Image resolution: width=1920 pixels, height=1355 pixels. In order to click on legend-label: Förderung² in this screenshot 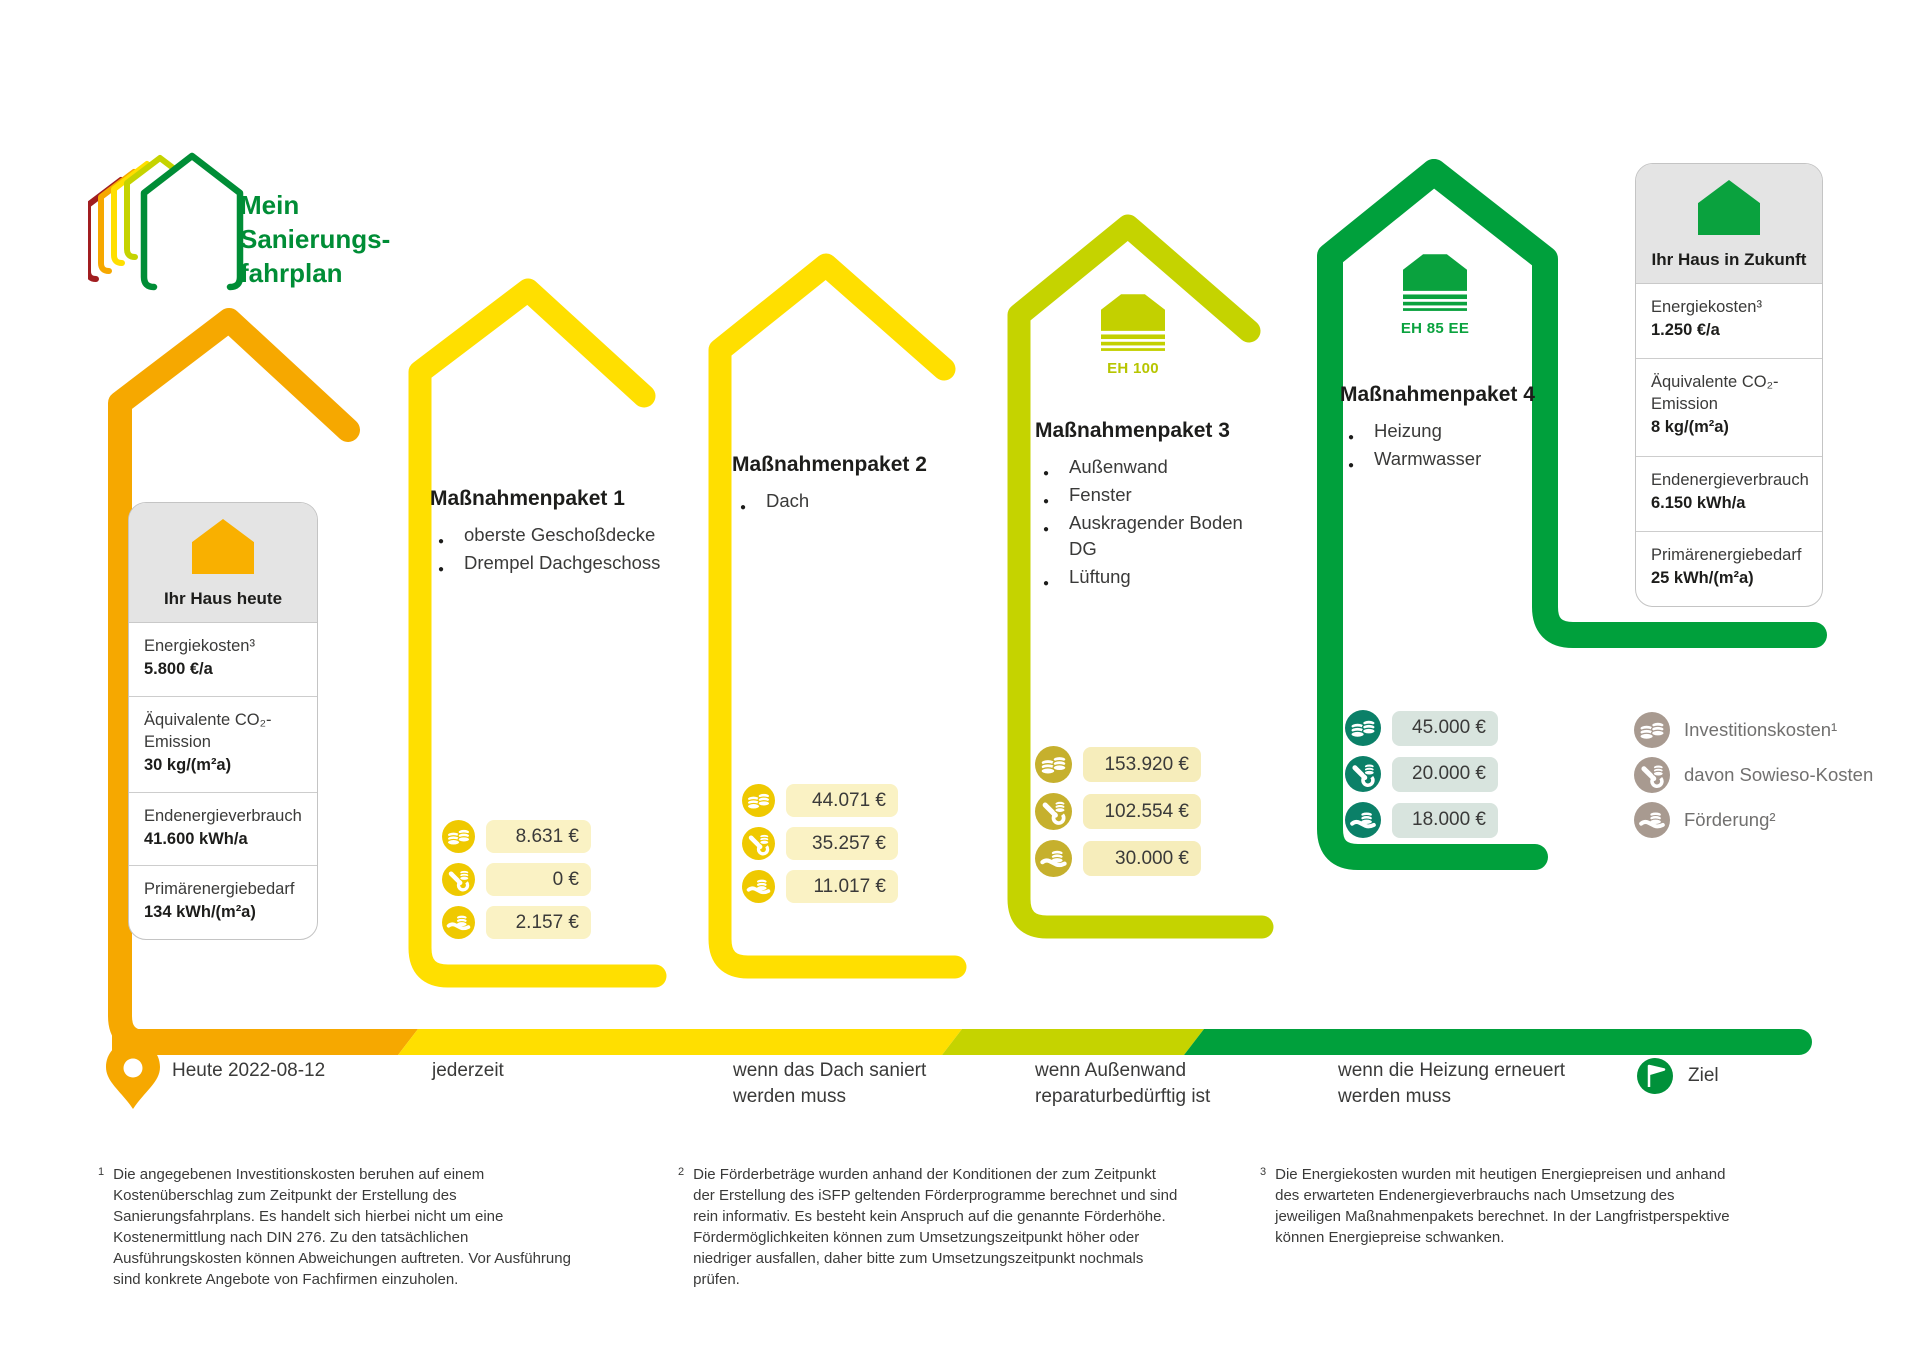, I will do `click(1730, 819)`.